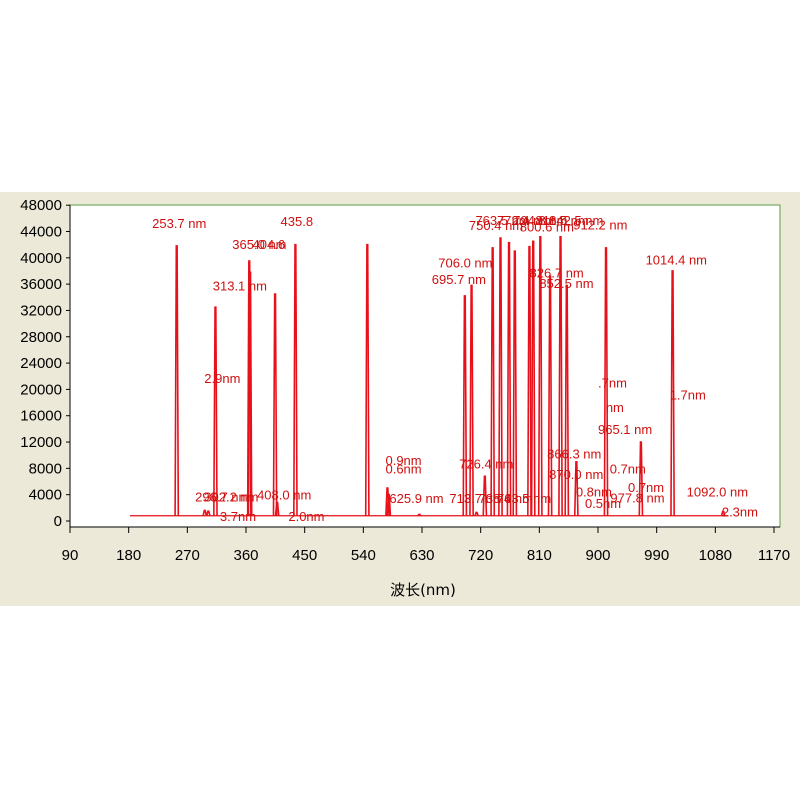 Image resolution: width=800 pixels, height=800 pixels. Describe the element at coordinates (128, 555) in the screenshot. I see `x-tick-label: 180` at that location.